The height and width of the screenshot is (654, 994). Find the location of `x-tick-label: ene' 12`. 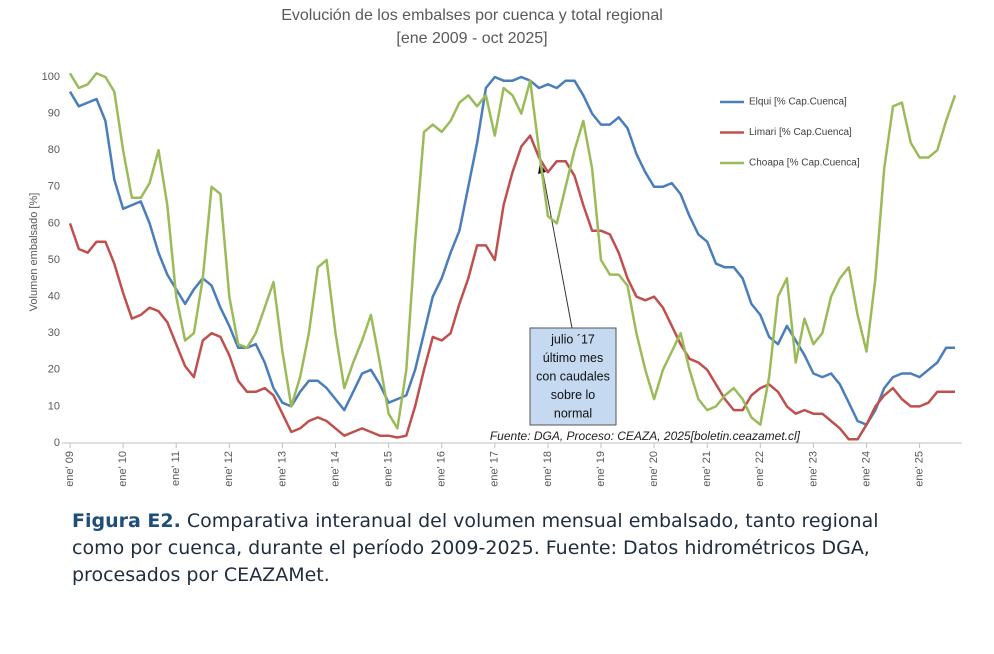

x-tick-label: ene' 12 is located at coordinates (229, 469).